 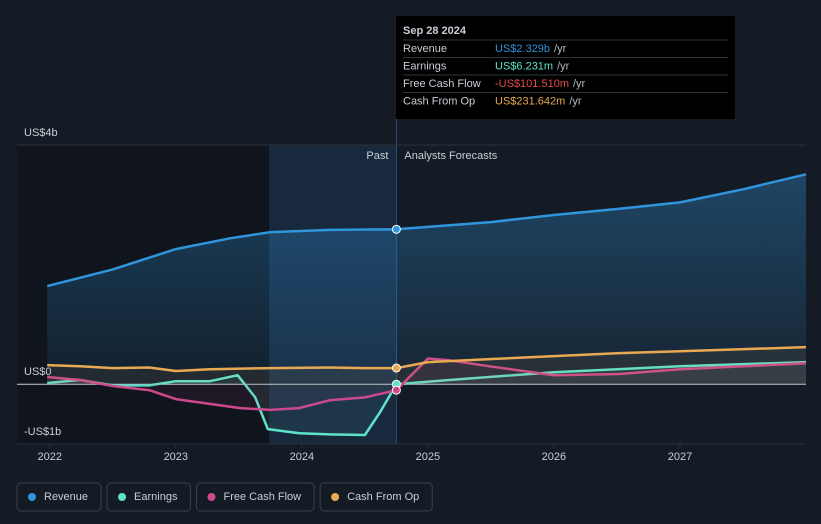 I want to click on tooltip-amount: US$2.329b, so click(x=522, y=49).